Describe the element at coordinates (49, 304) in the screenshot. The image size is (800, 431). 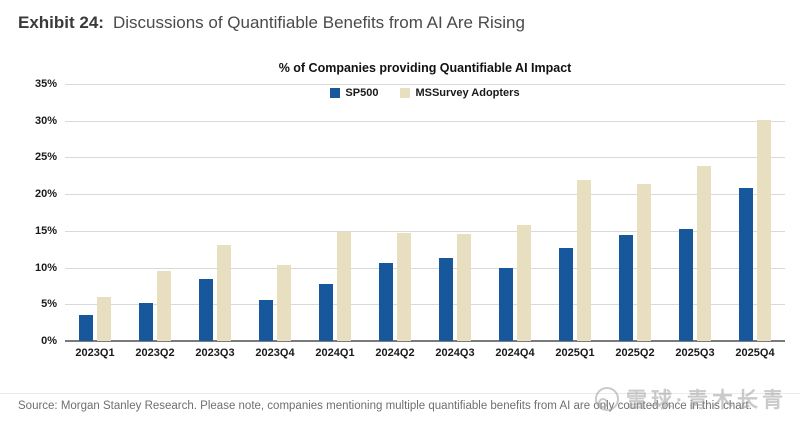
I see `y-tick-label: 5%` at that location.